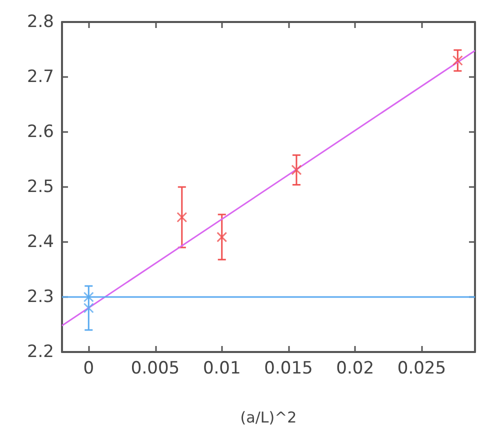 The height and width of the screenshot is (440, 477). I want to click on x-tick-label: 0, so click(88, 368).